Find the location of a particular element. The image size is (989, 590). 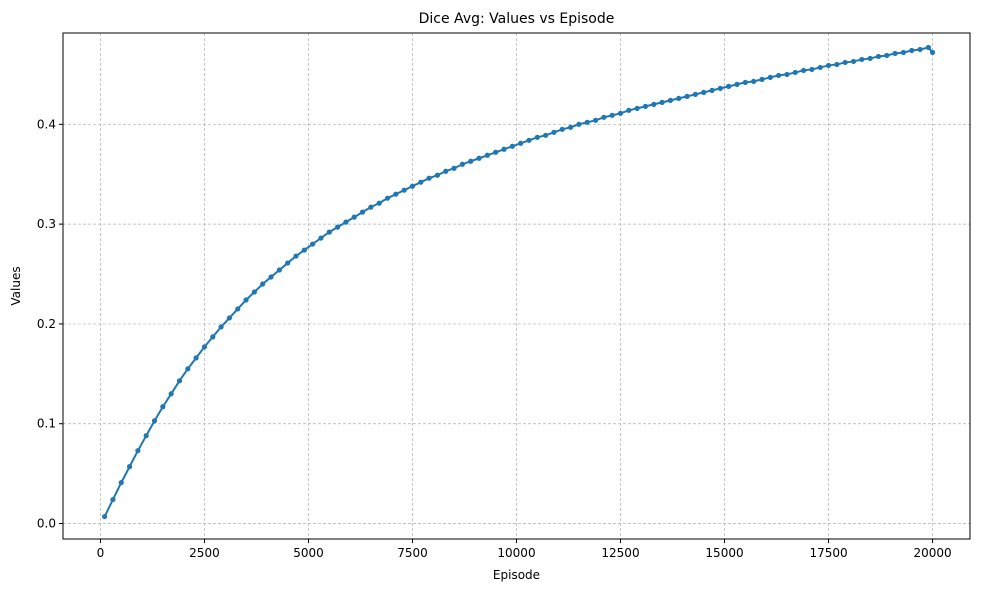

x-tick-label: 10000 is located at coordinates (516, 553).